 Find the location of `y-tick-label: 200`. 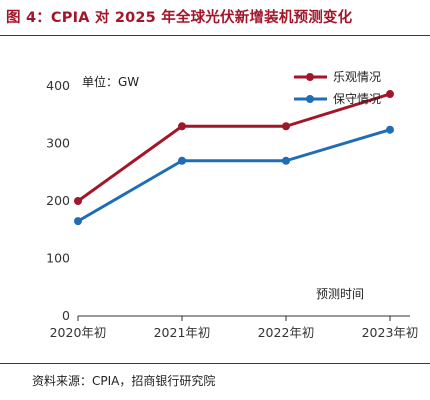

y-tick-label: 200 is located at coordinates (58, 200).